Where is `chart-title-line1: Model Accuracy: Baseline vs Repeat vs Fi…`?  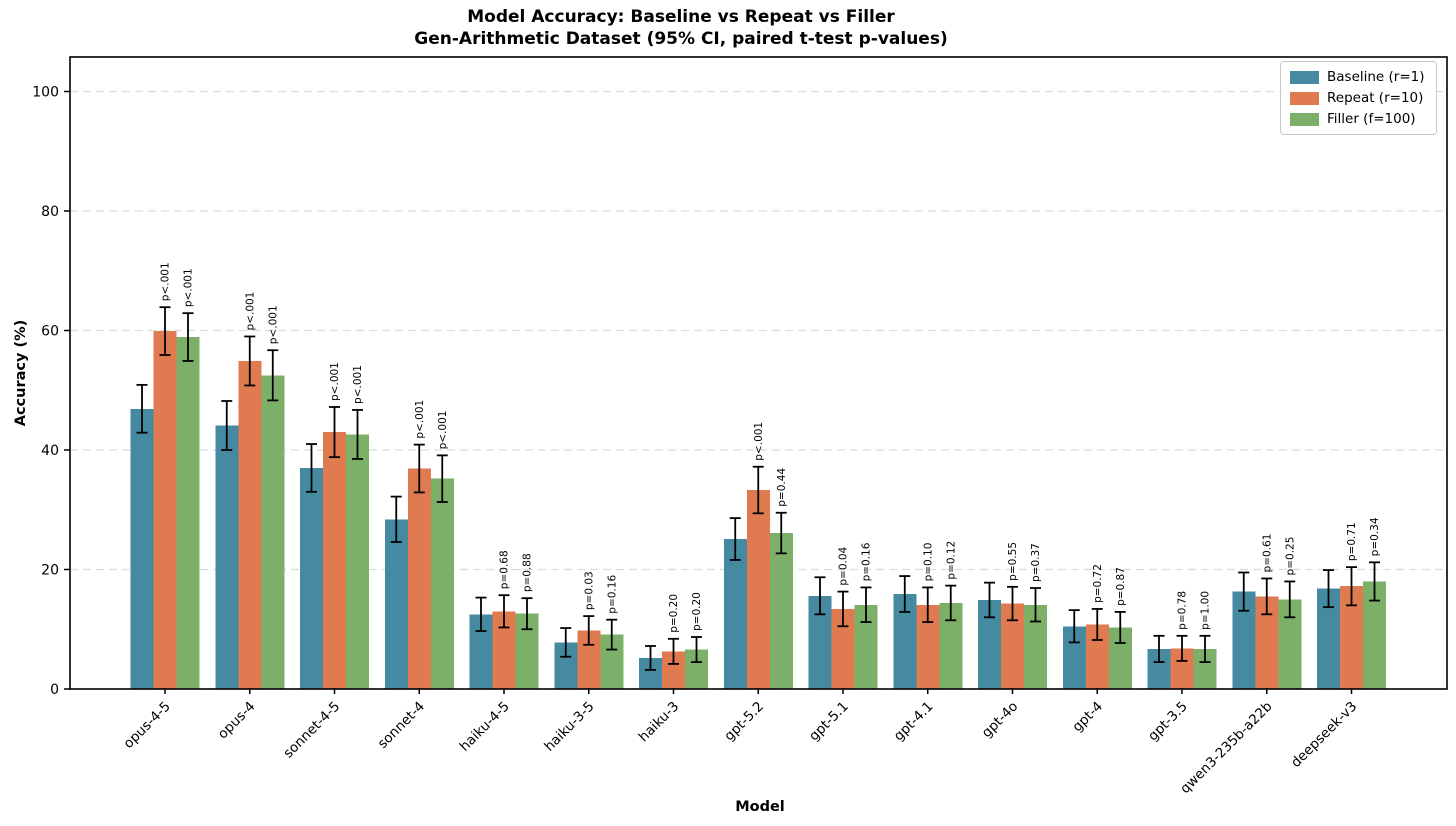 chart-title-line1: Model Accuracy: Baseline vs Repeat vs Fi… is located at coordinates (681, 17).